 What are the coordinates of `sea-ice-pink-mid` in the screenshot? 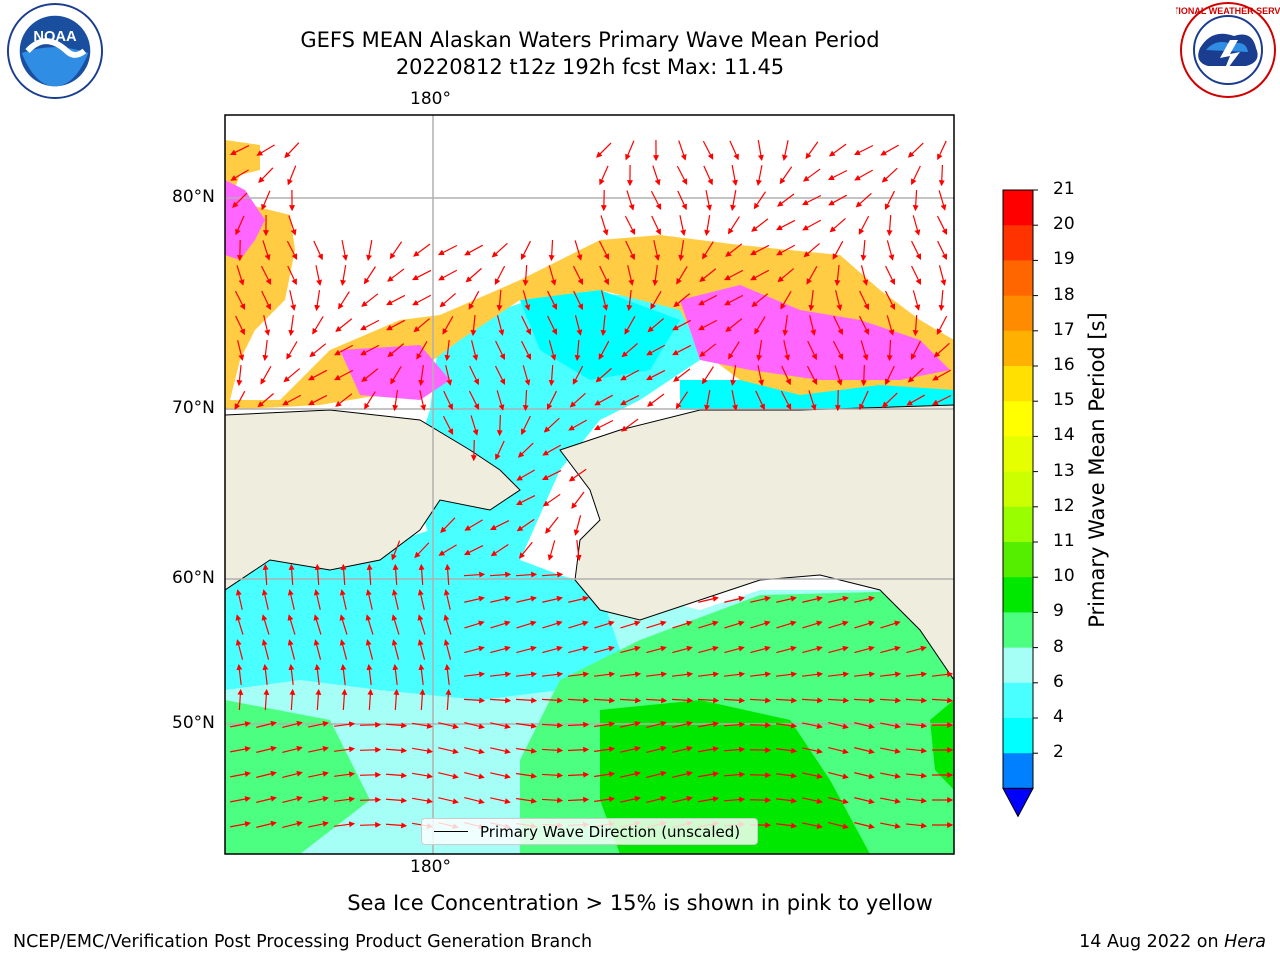 It's located at (395, 372).